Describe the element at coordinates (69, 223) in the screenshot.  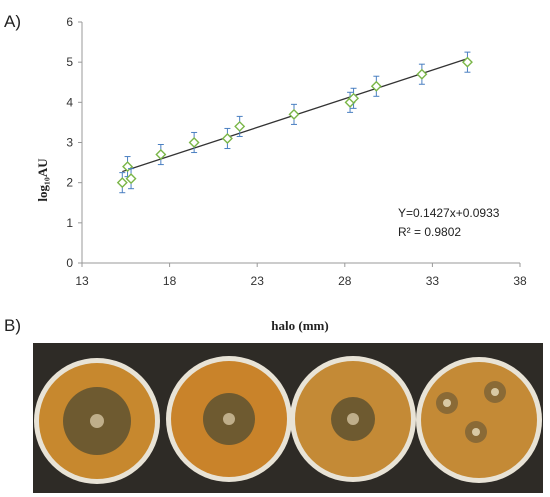
I see `y-tick-label: 1` at that location.